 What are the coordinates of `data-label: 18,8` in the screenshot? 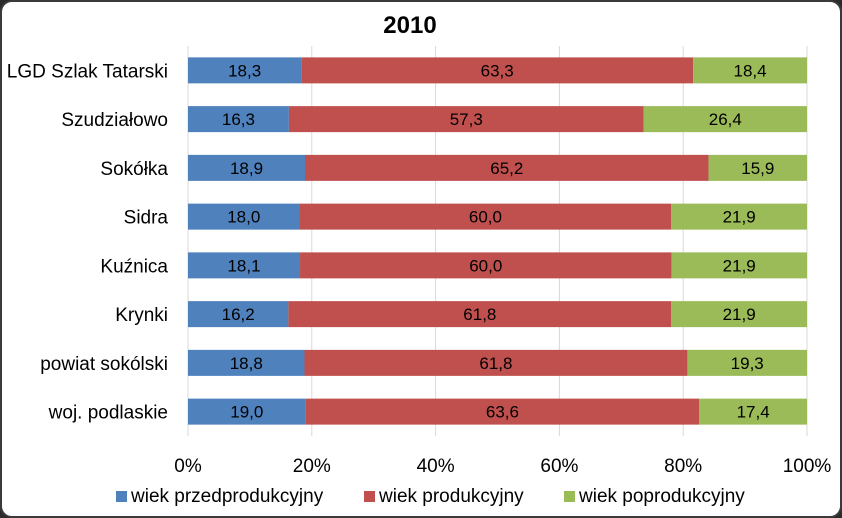 It's located at (246, 363).